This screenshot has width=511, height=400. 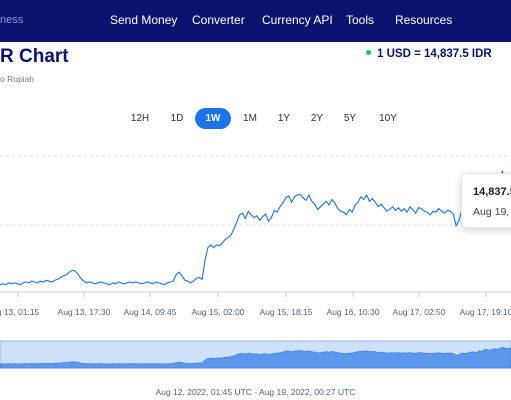 I want to click on x-tick-label: Aug 17, 19:10, so click(x=485, y=312).